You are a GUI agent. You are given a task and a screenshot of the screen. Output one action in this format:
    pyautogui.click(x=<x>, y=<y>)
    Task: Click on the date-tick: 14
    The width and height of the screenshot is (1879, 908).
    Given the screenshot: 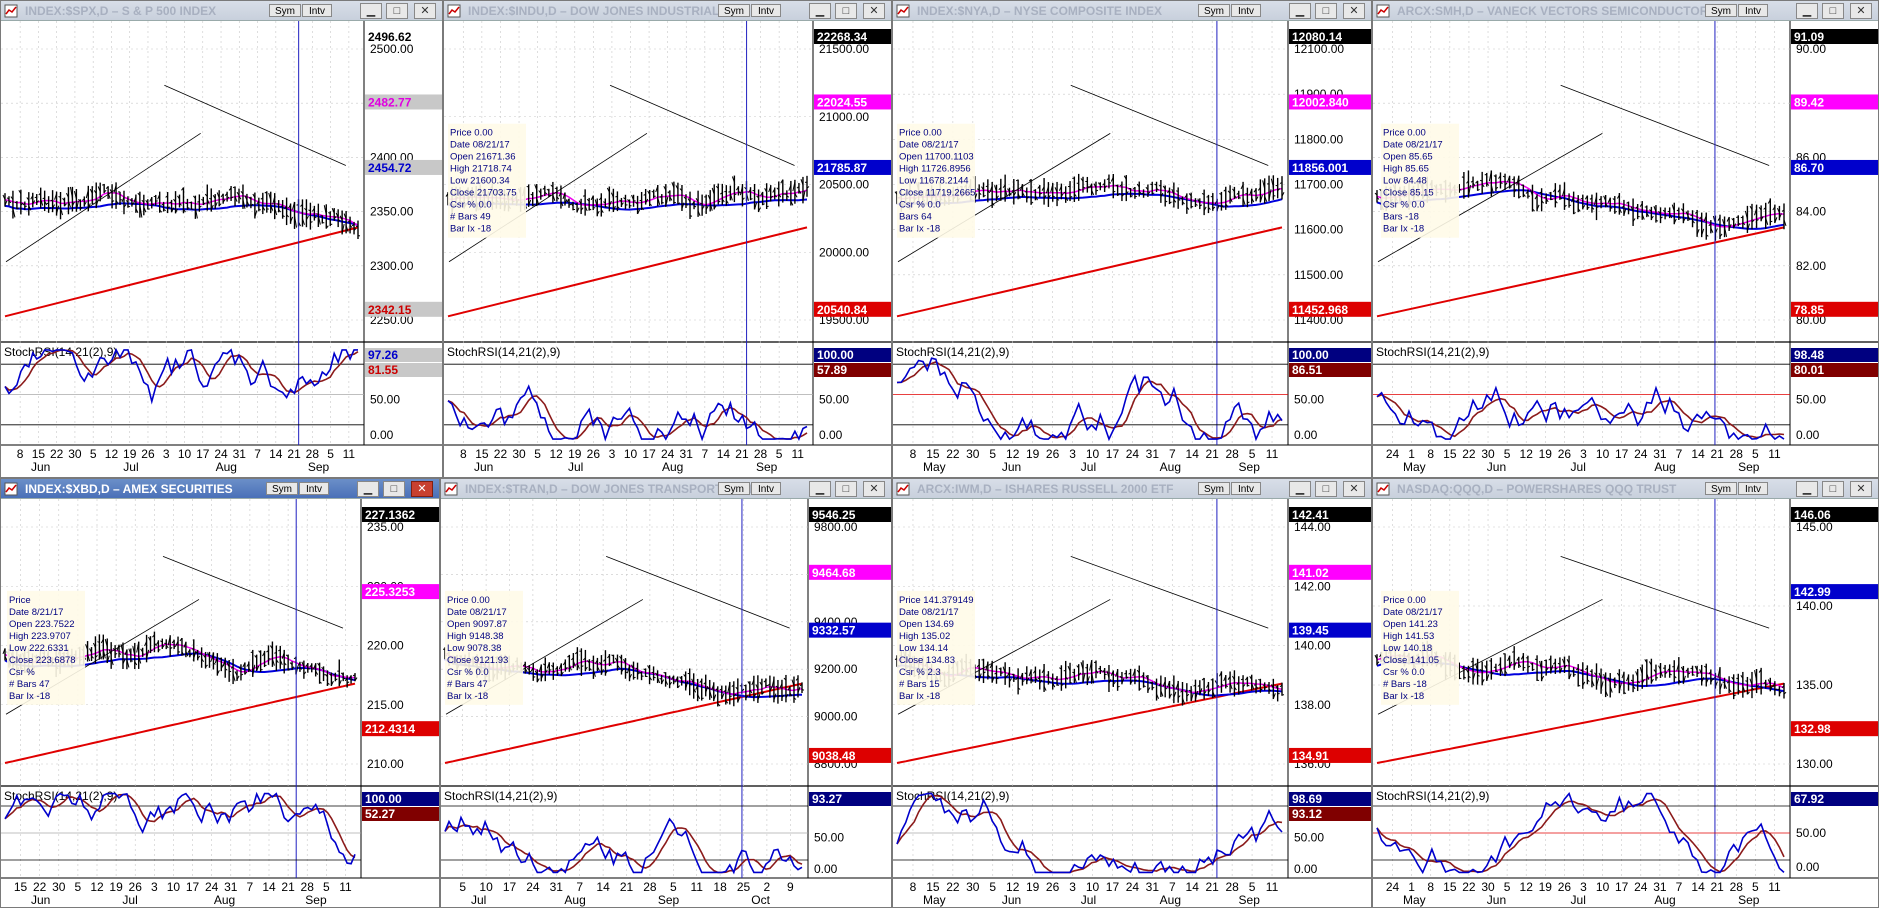 What is the action you would take?
    pyautogui.click(x=1698, y=887)
    